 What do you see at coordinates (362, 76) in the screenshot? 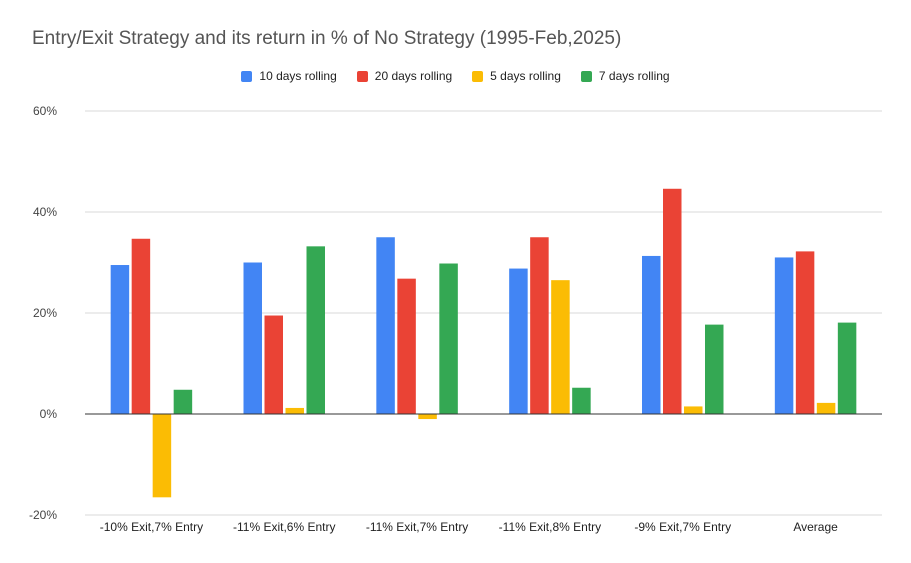
I see `legend-swatch-20-days` at bounding box center [362, 76].